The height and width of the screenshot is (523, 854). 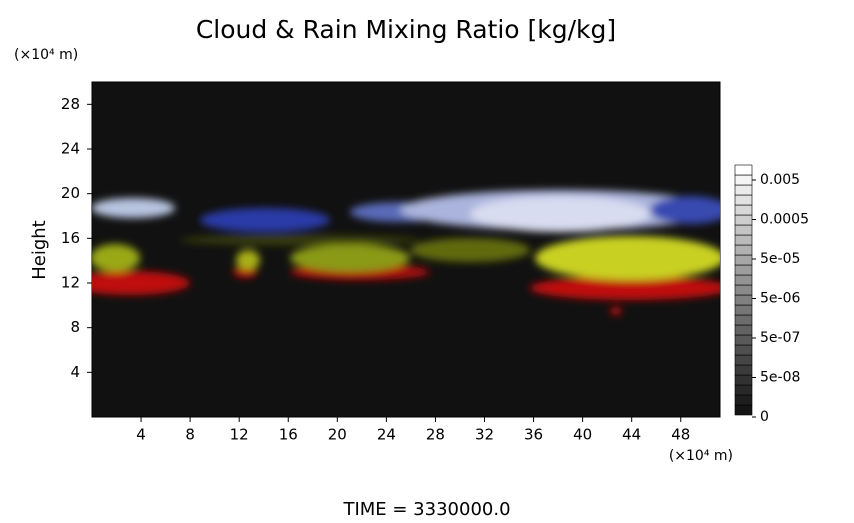 I want to click on colorbar-label: 0.005, so click(x=780, y=180).